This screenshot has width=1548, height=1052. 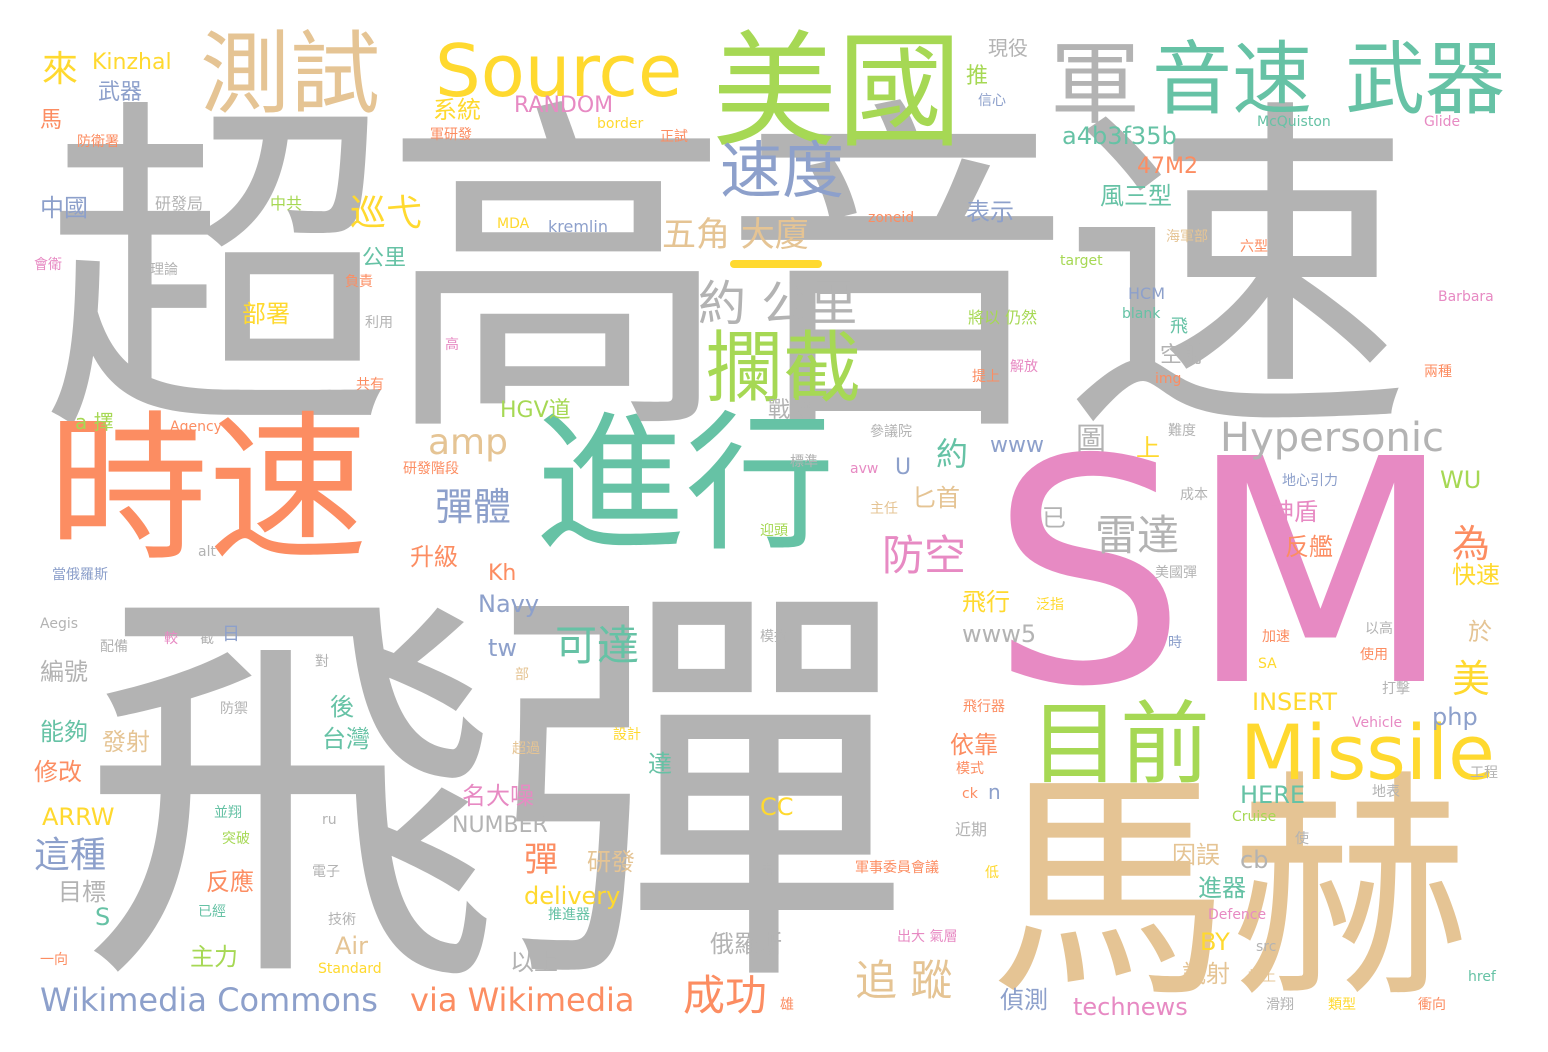 What do you see at coordinates (209, 1000) in the screenshot?
I see `word: Wikimedia Commons` at bounding box center [209, 1000].